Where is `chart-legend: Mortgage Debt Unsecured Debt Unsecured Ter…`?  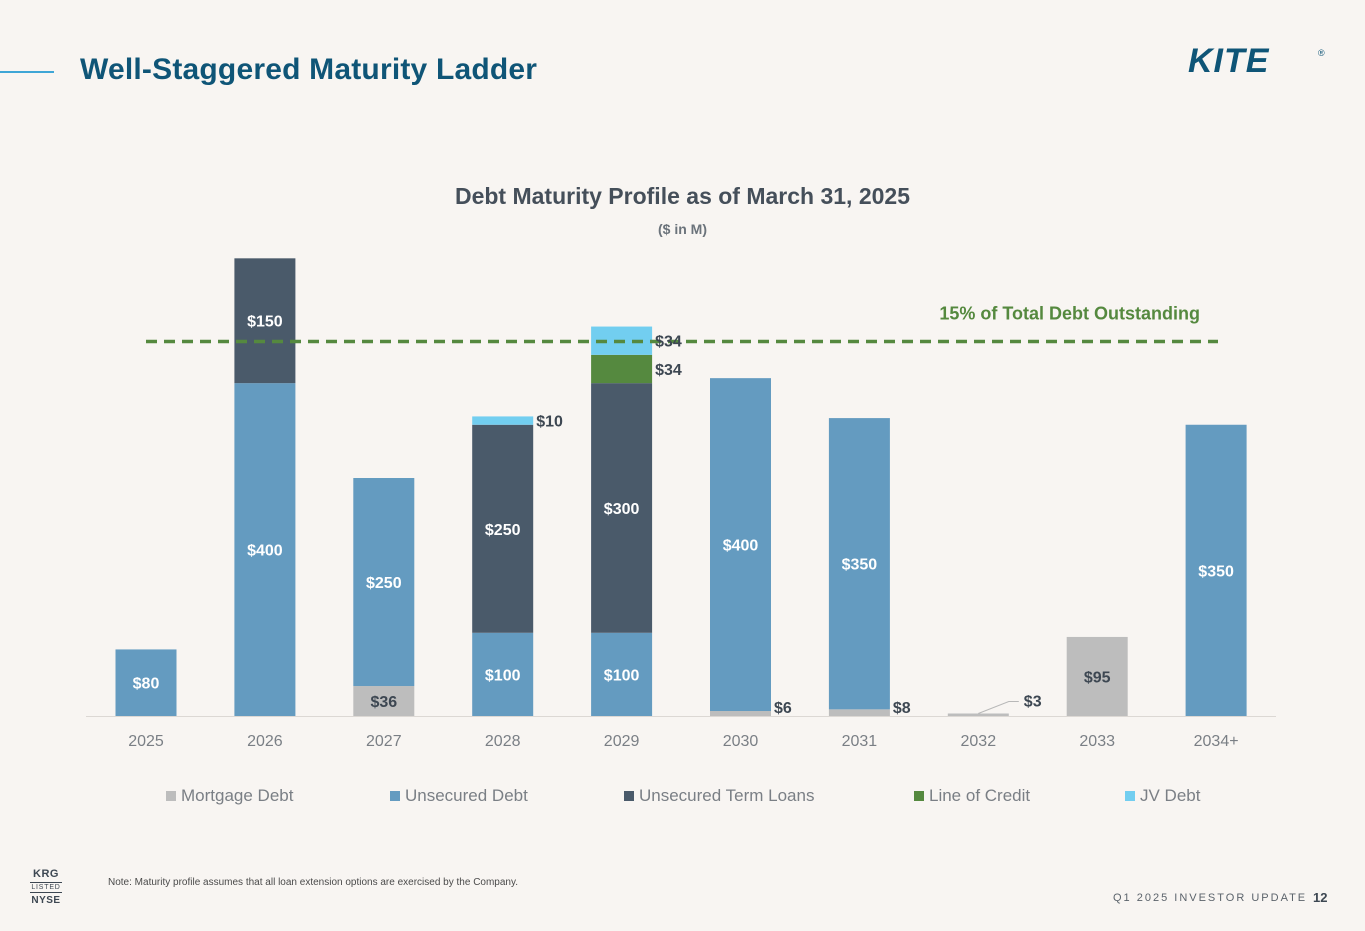 chart-legend: Mortgage Debt Unsecured Debt Unsecured Ter… is located at coordinates (682, 798).